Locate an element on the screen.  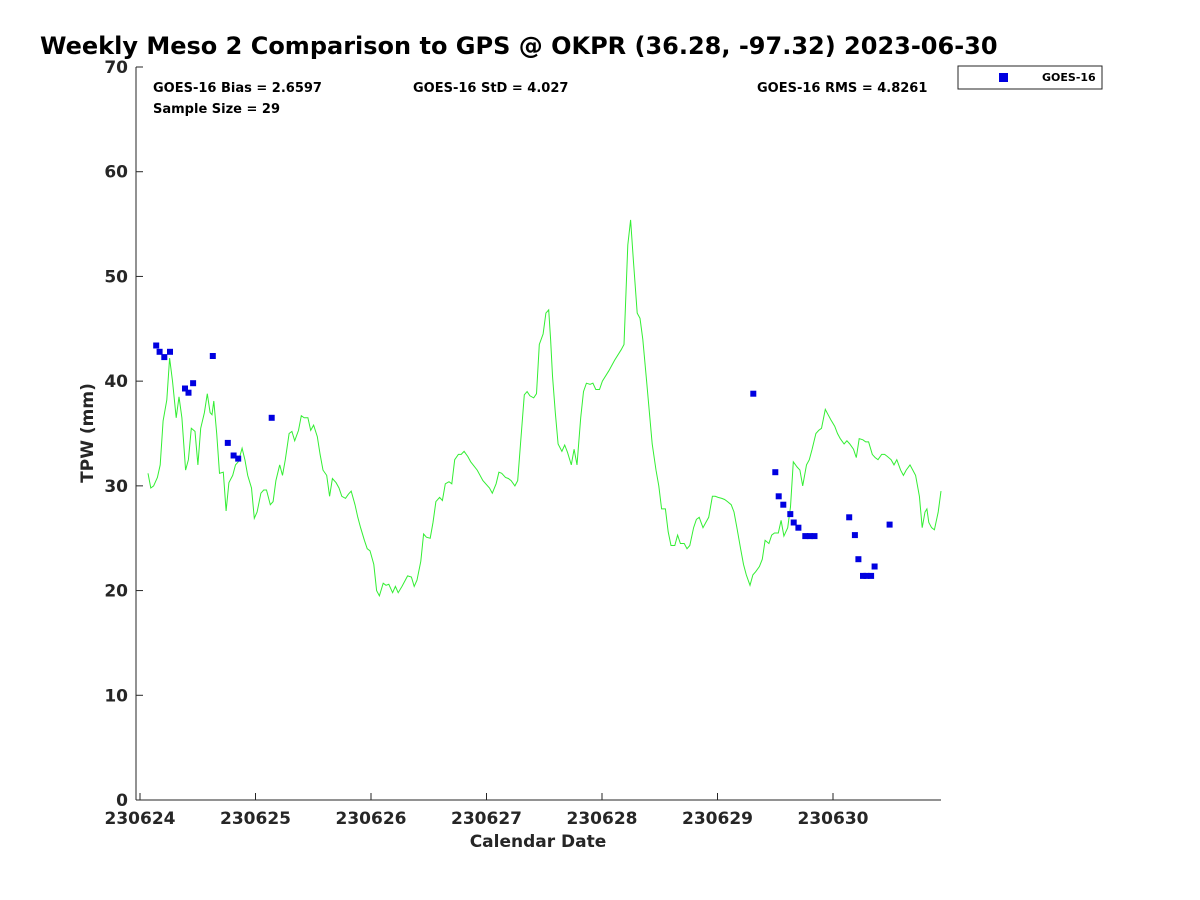
y-tick-label: 30 is located at coordinates (116, 487).